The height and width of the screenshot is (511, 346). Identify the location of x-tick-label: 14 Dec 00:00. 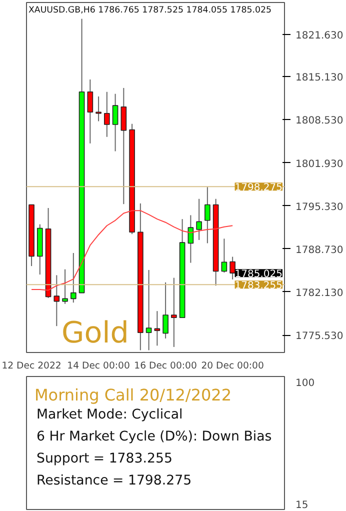
(98, 366).